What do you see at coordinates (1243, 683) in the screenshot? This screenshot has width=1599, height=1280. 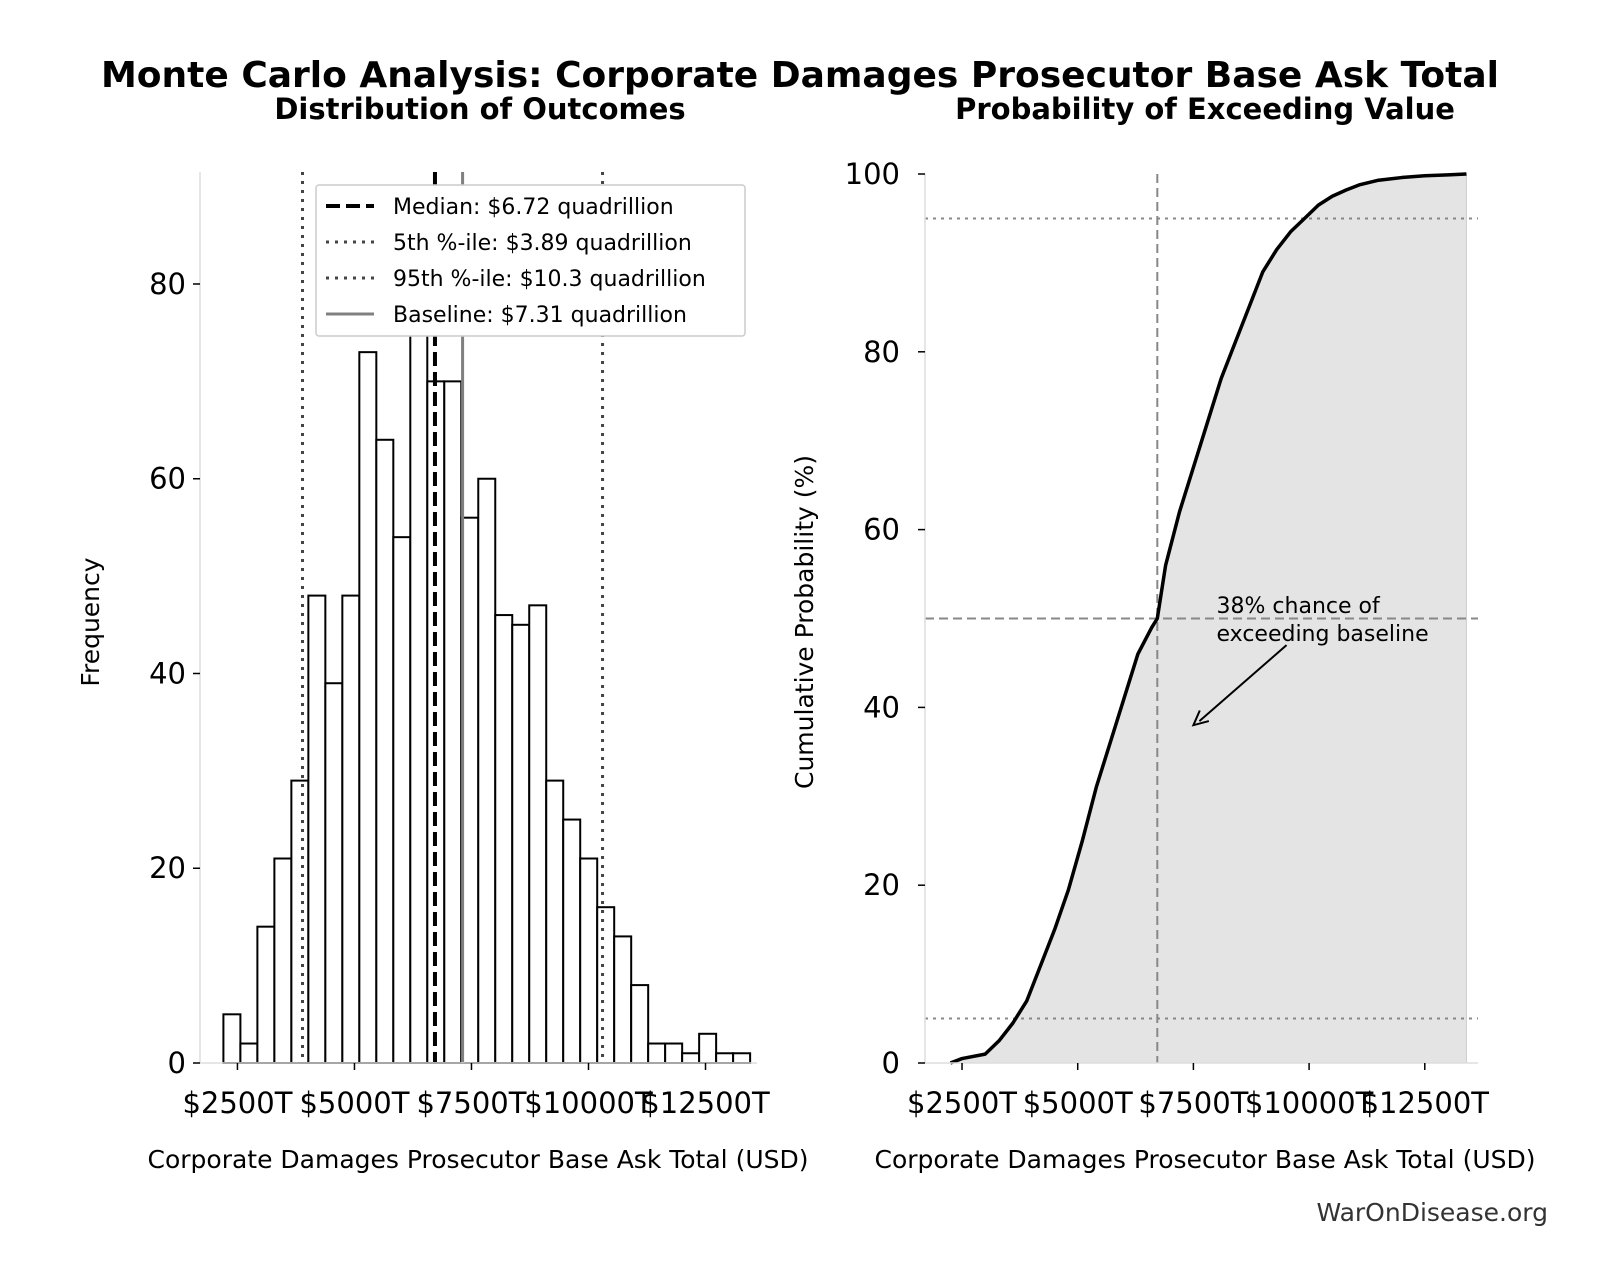 I see `annotation-arrow-shaft` at bounding box center [1243, 683].